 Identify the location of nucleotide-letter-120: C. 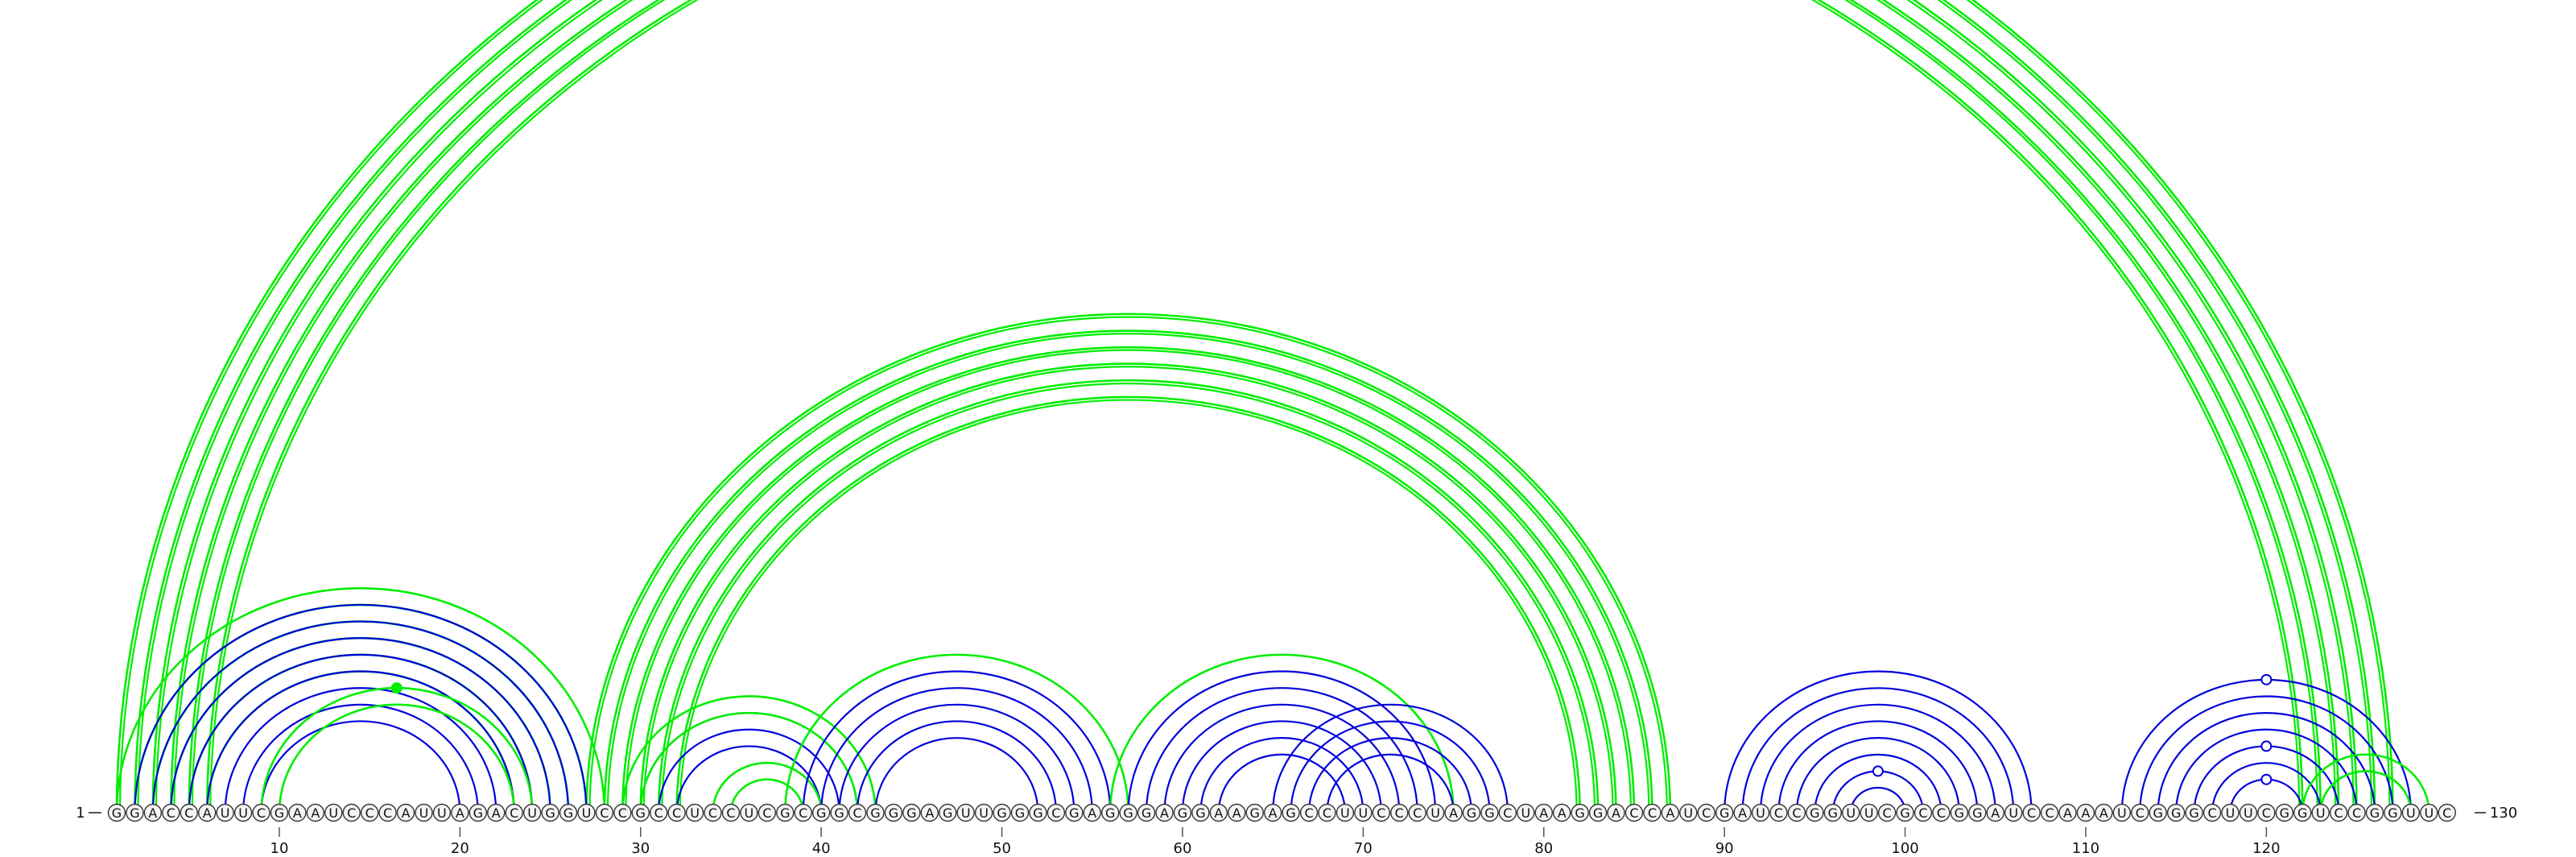
(2266, 813).